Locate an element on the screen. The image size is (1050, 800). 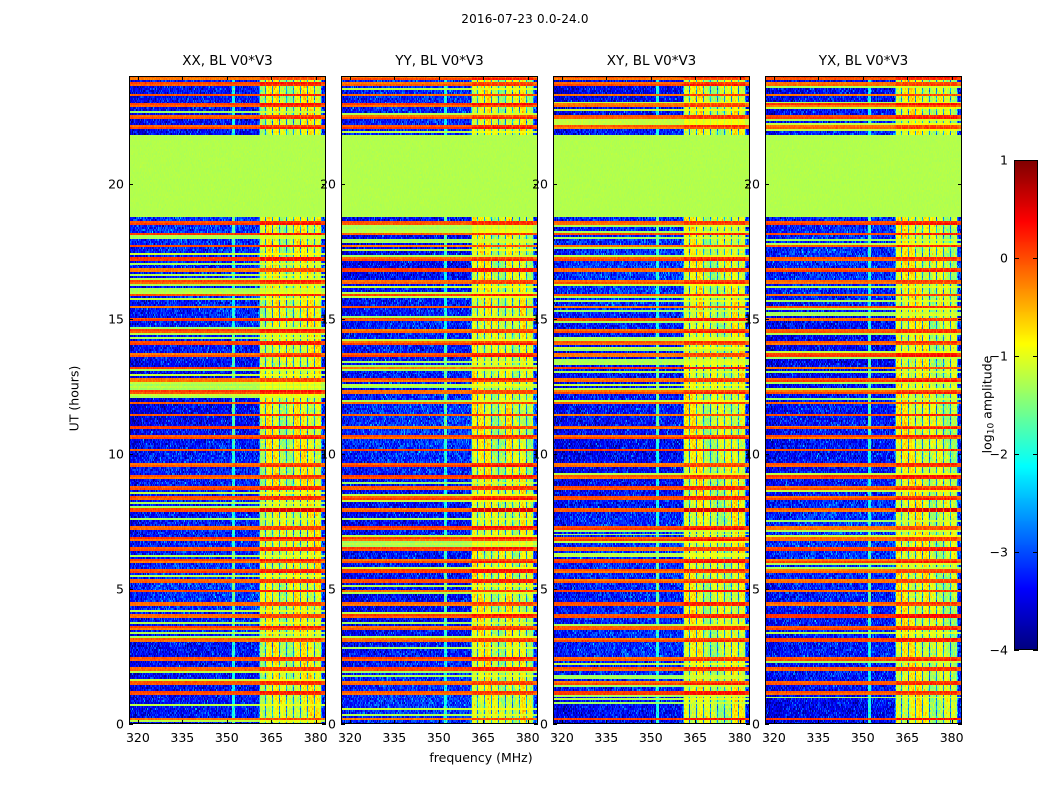
colorbar-tick-label: −2 is located at coordinates (998, 454).